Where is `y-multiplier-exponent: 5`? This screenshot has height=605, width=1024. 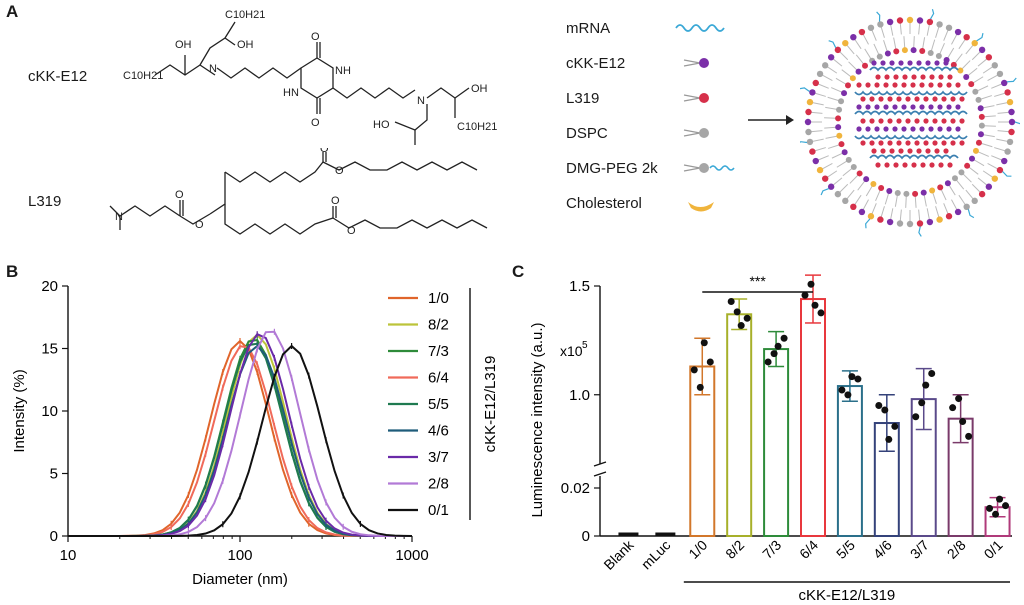 y-multiplier-exponent: 5 is located at coordinates (585, 345).